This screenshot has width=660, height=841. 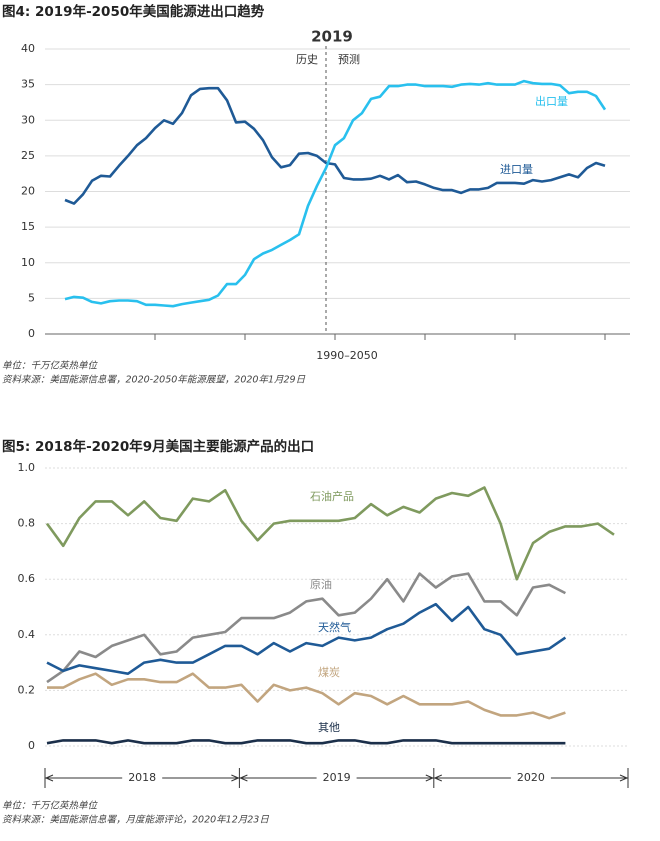 I want to click on y-tick-label: 5, so click(x=31, y=297).